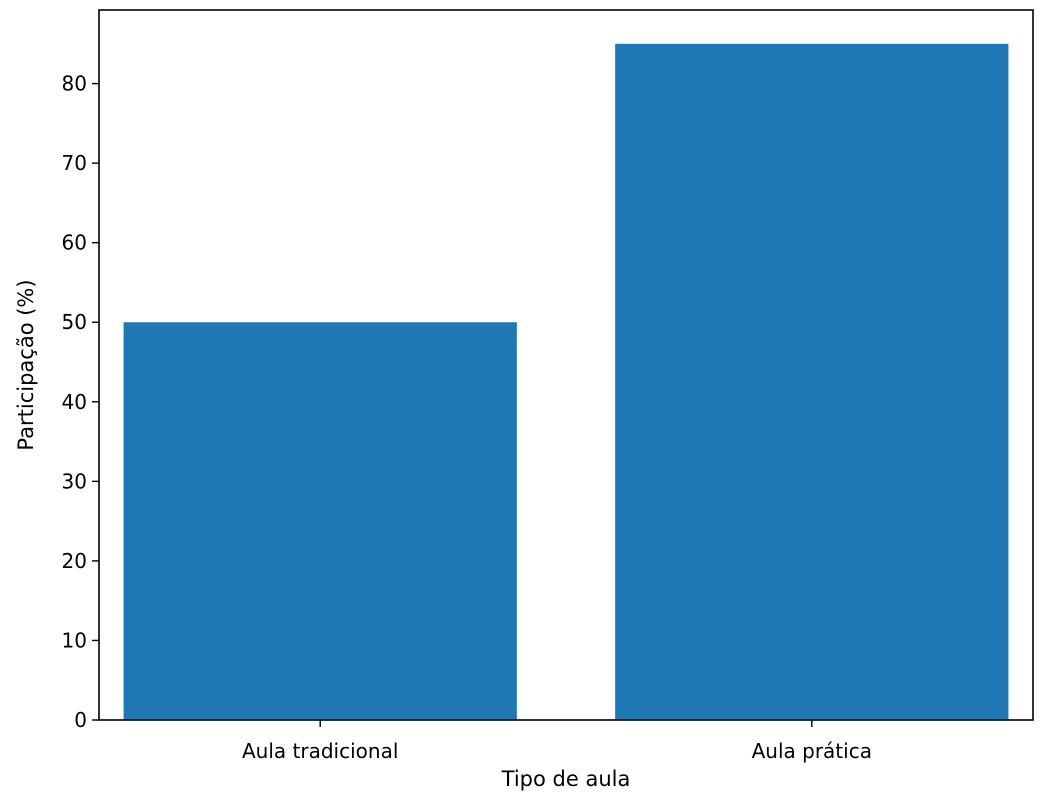 The image size is (1046, 802). I want to click on y-tick-label: 80, so click(74, 84).